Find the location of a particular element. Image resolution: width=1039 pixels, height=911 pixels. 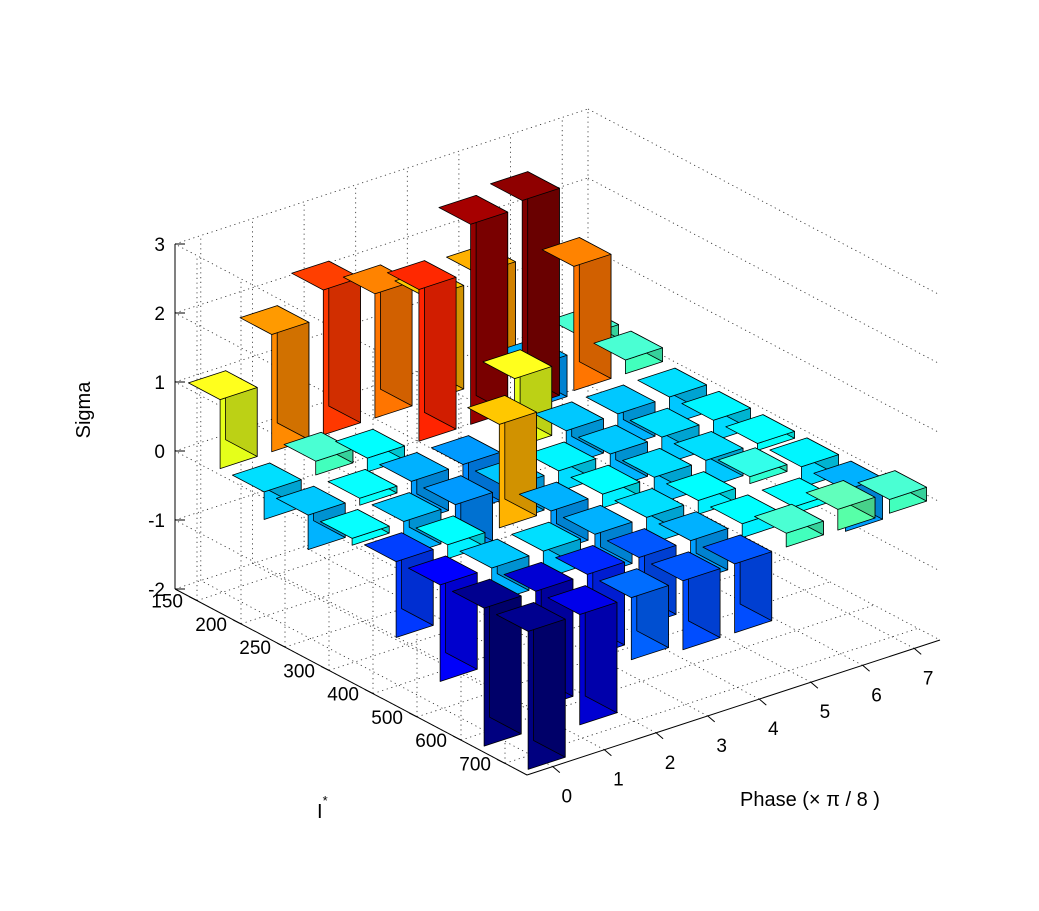

x-tick-label: 0 is located at coordinates (567, 797).